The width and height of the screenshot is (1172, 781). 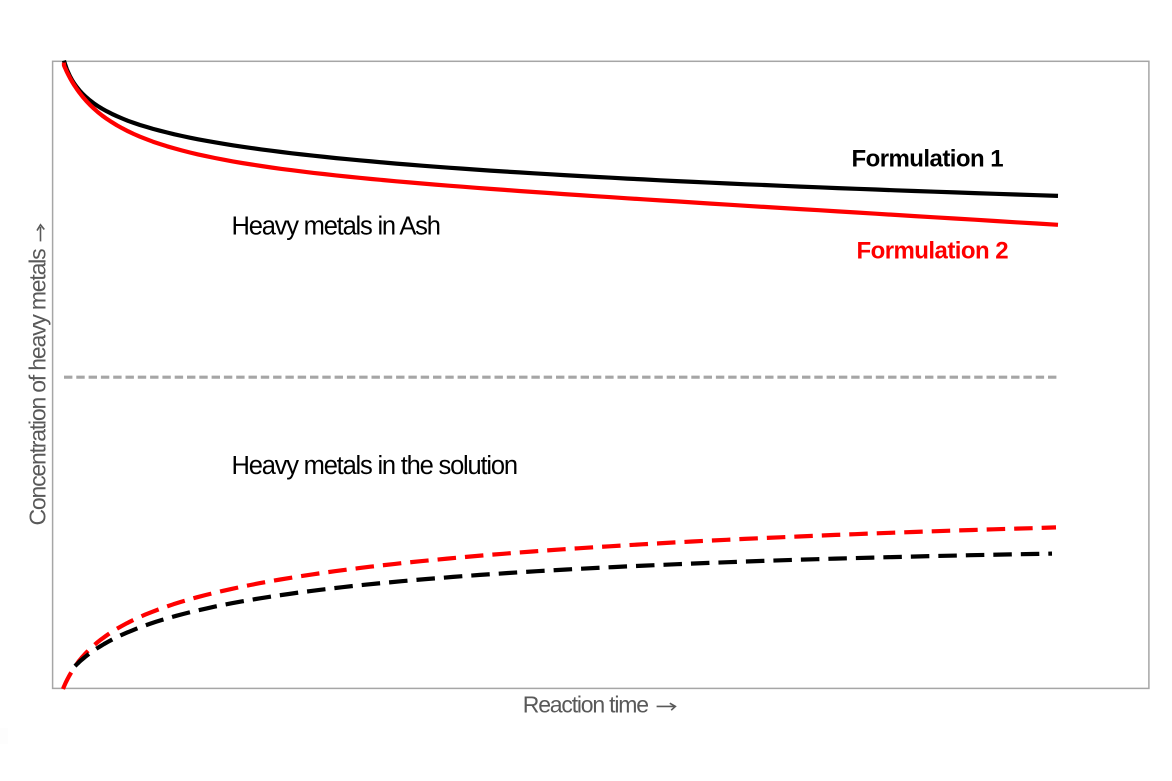 I want to click on svg-text: Heavy metals in Ash, so click(x=336, y=227).